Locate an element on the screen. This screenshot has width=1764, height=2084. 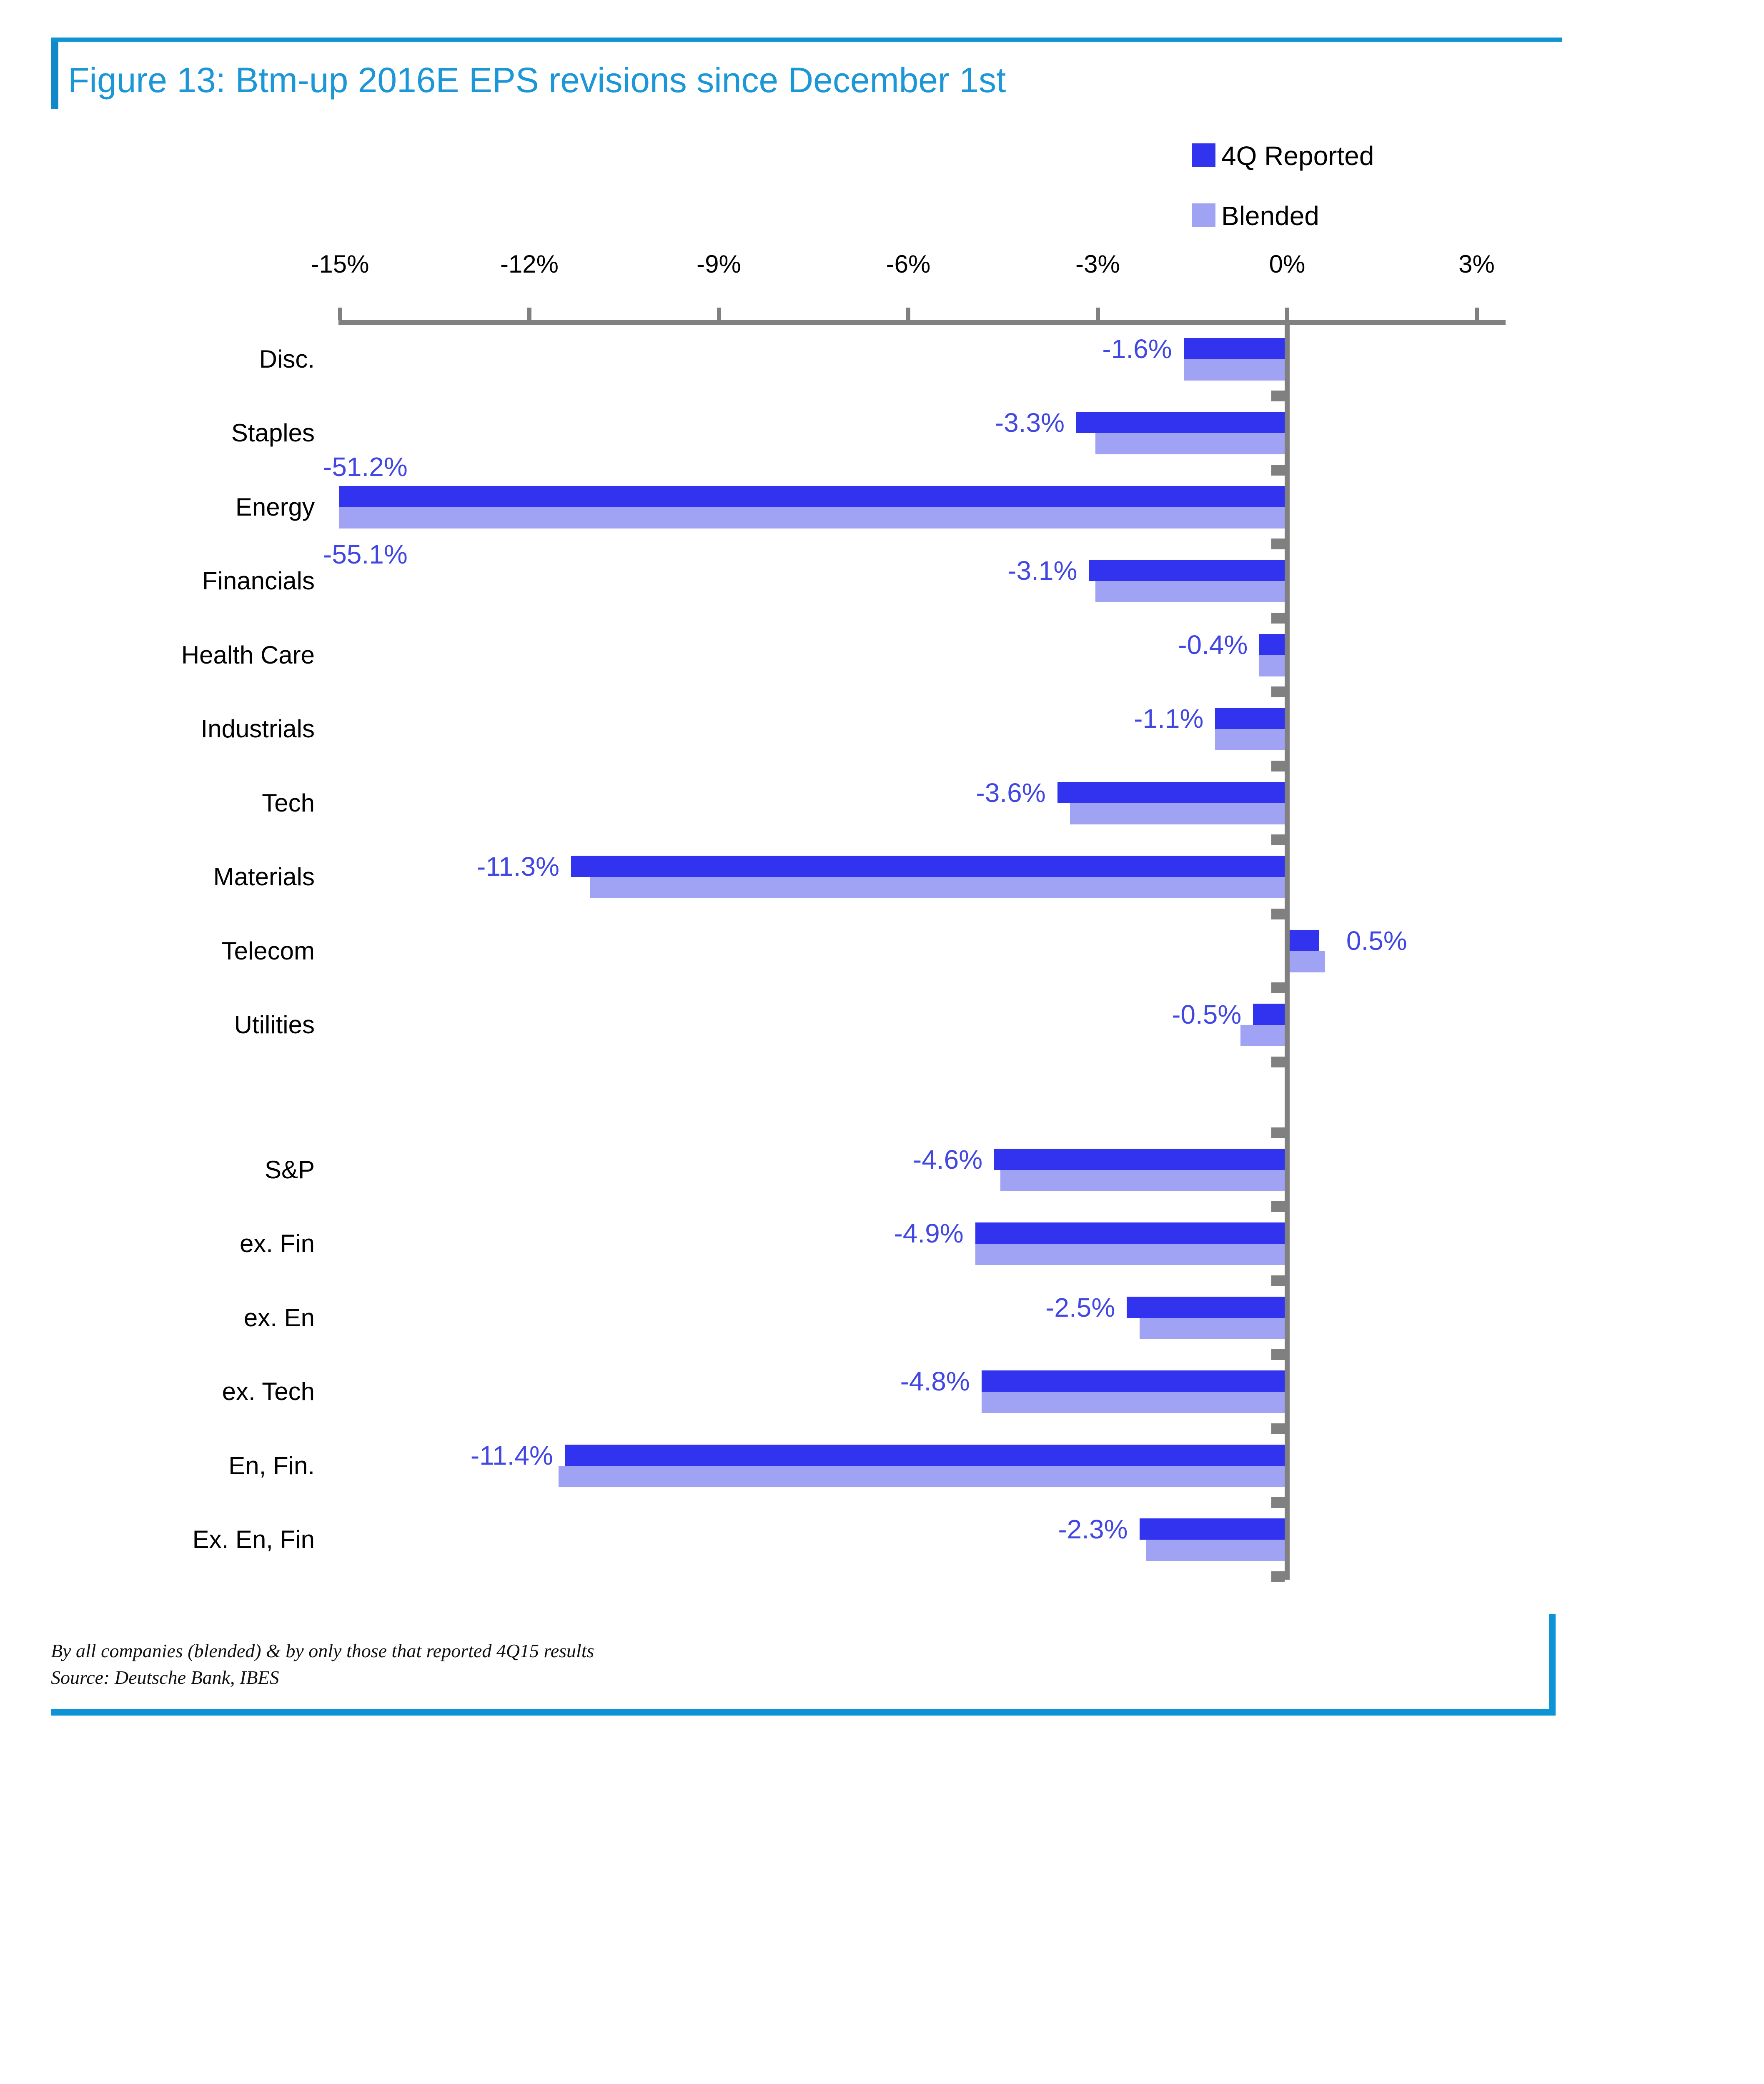
bar-reported-staples is located at coordinates (1180, 422).